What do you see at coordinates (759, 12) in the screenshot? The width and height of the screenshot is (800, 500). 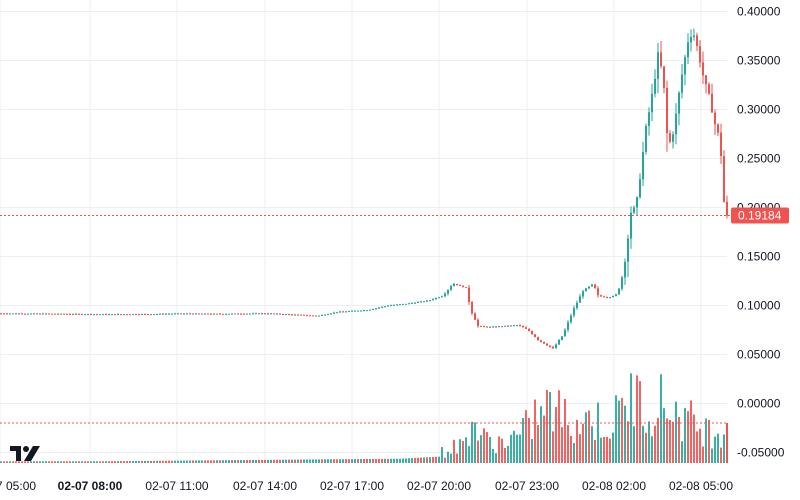 I see `y-tick-label: 0.40000` at bounding box center [759, 12].